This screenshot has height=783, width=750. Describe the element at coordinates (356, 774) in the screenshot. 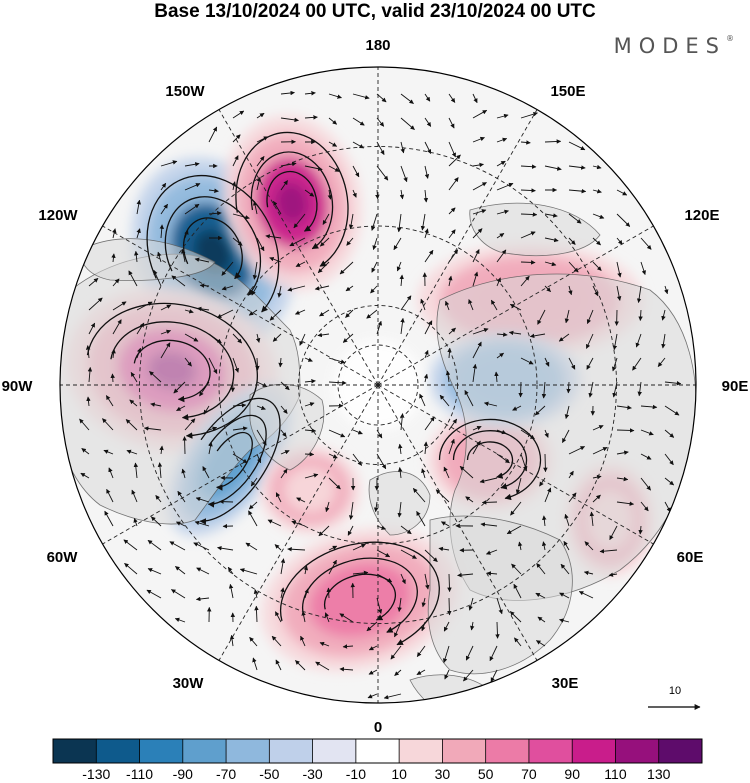

I see `colorbar-tick-label: -10` at that location.